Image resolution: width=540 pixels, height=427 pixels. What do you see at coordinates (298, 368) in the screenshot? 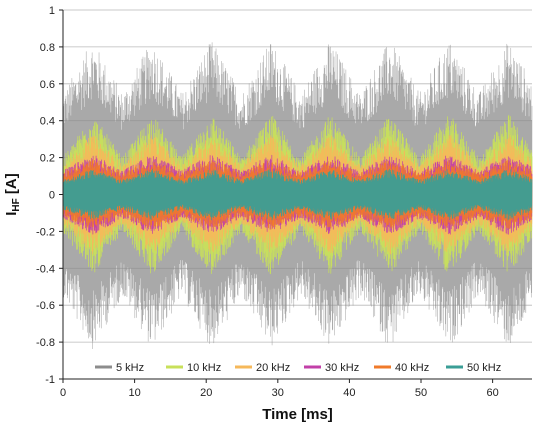
I see `legend: 5 kHz 10 kHz 20 kHz 30 kHz 40 kHz 50 kHz` at bounding box center [298, 368].